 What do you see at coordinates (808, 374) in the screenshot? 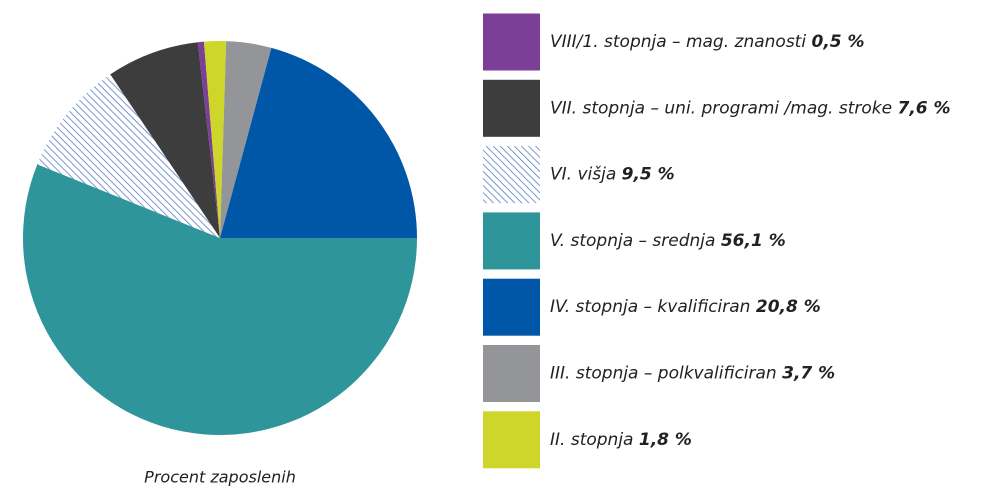
I see `legend-value: 3,7 %` at bounding box center [808, 374].